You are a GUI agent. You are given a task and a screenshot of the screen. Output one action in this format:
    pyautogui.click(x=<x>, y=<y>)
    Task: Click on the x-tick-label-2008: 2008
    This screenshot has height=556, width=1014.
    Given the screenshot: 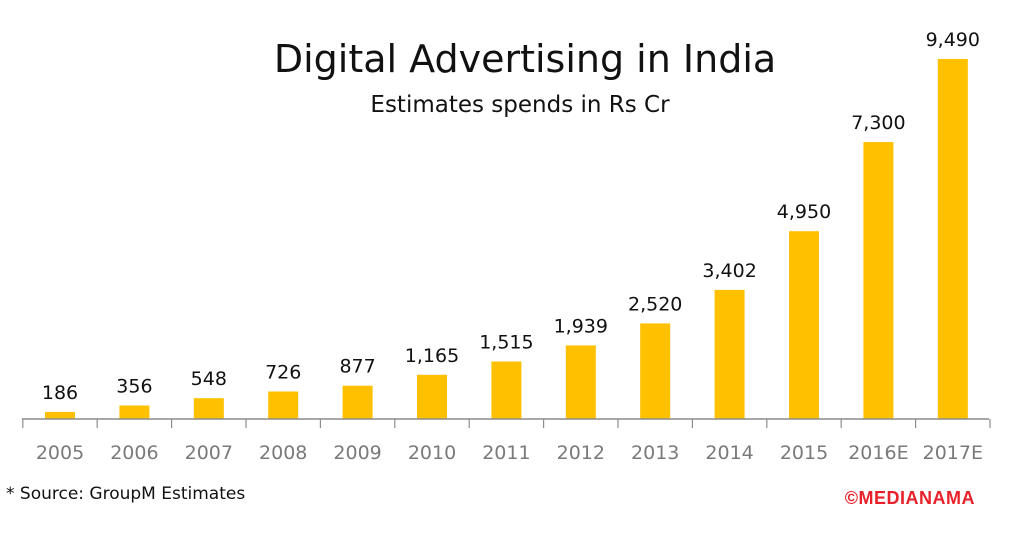 What is the action you would take?
    pyautogui.click(x=283, y=453)
    